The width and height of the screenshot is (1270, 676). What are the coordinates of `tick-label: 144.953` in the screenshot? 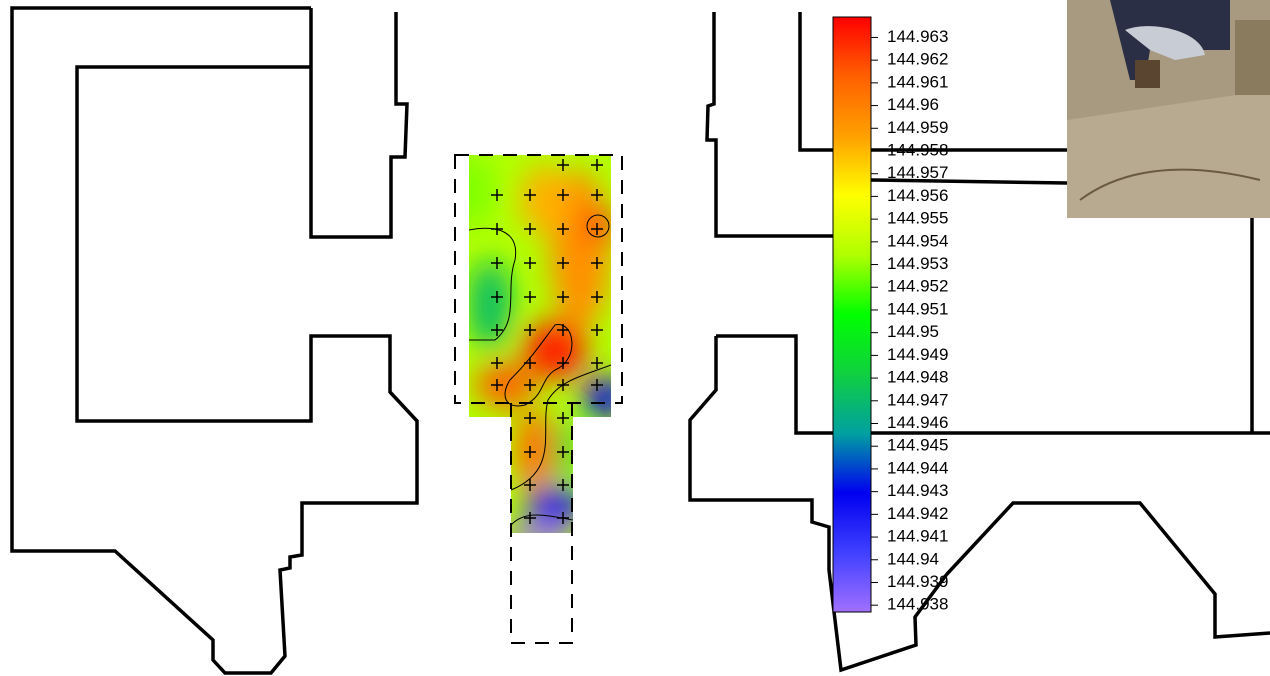 It's located at (917, 263).